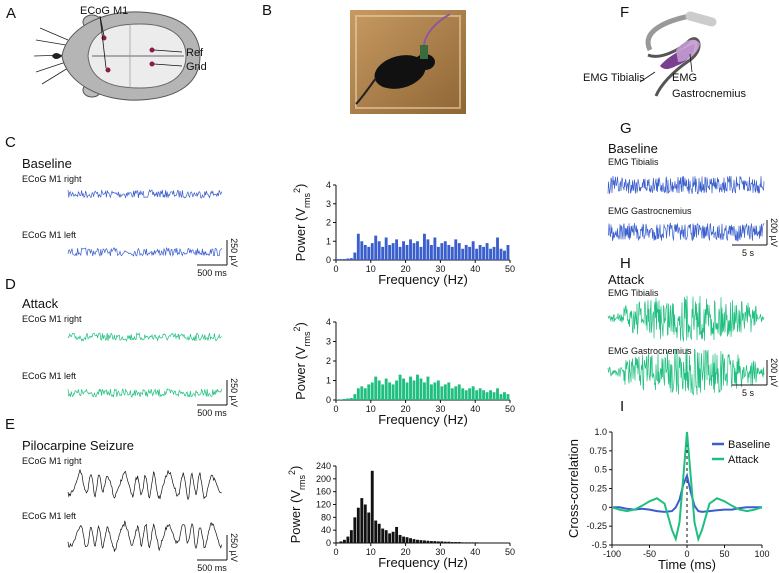 The image size is (779, 573). What do you see at coordinates (335, 409) in the screenshot?
I see `x-tick-label: 0` at bounding box center [335, 409].